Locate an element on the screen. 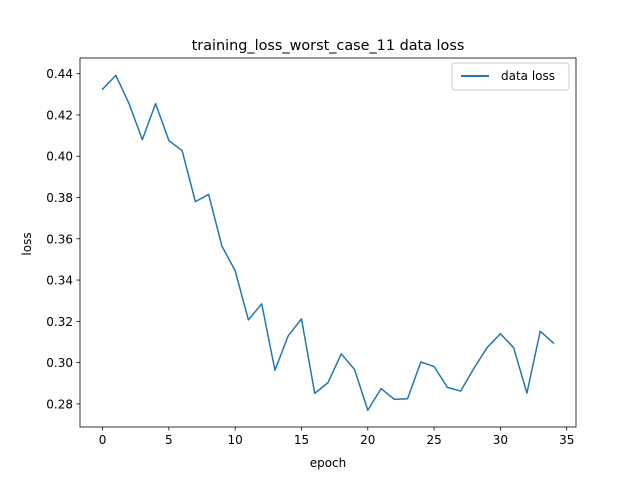  x-tick-label: 25 is located at coordinates (433, 440).